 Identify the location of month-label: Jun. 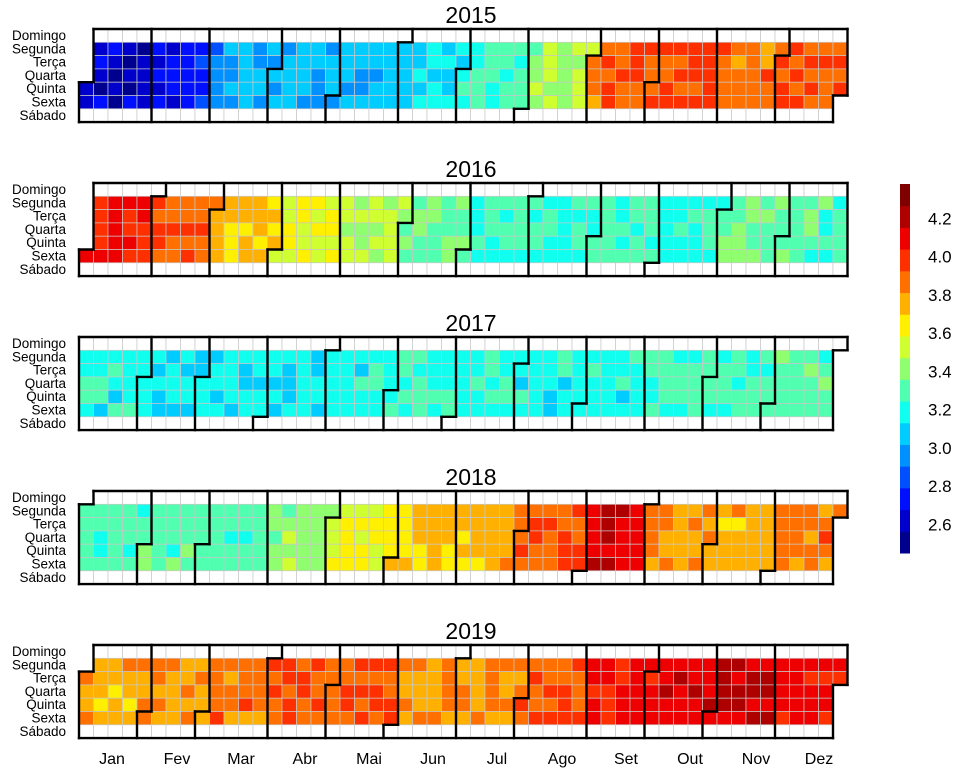
(433, 759).